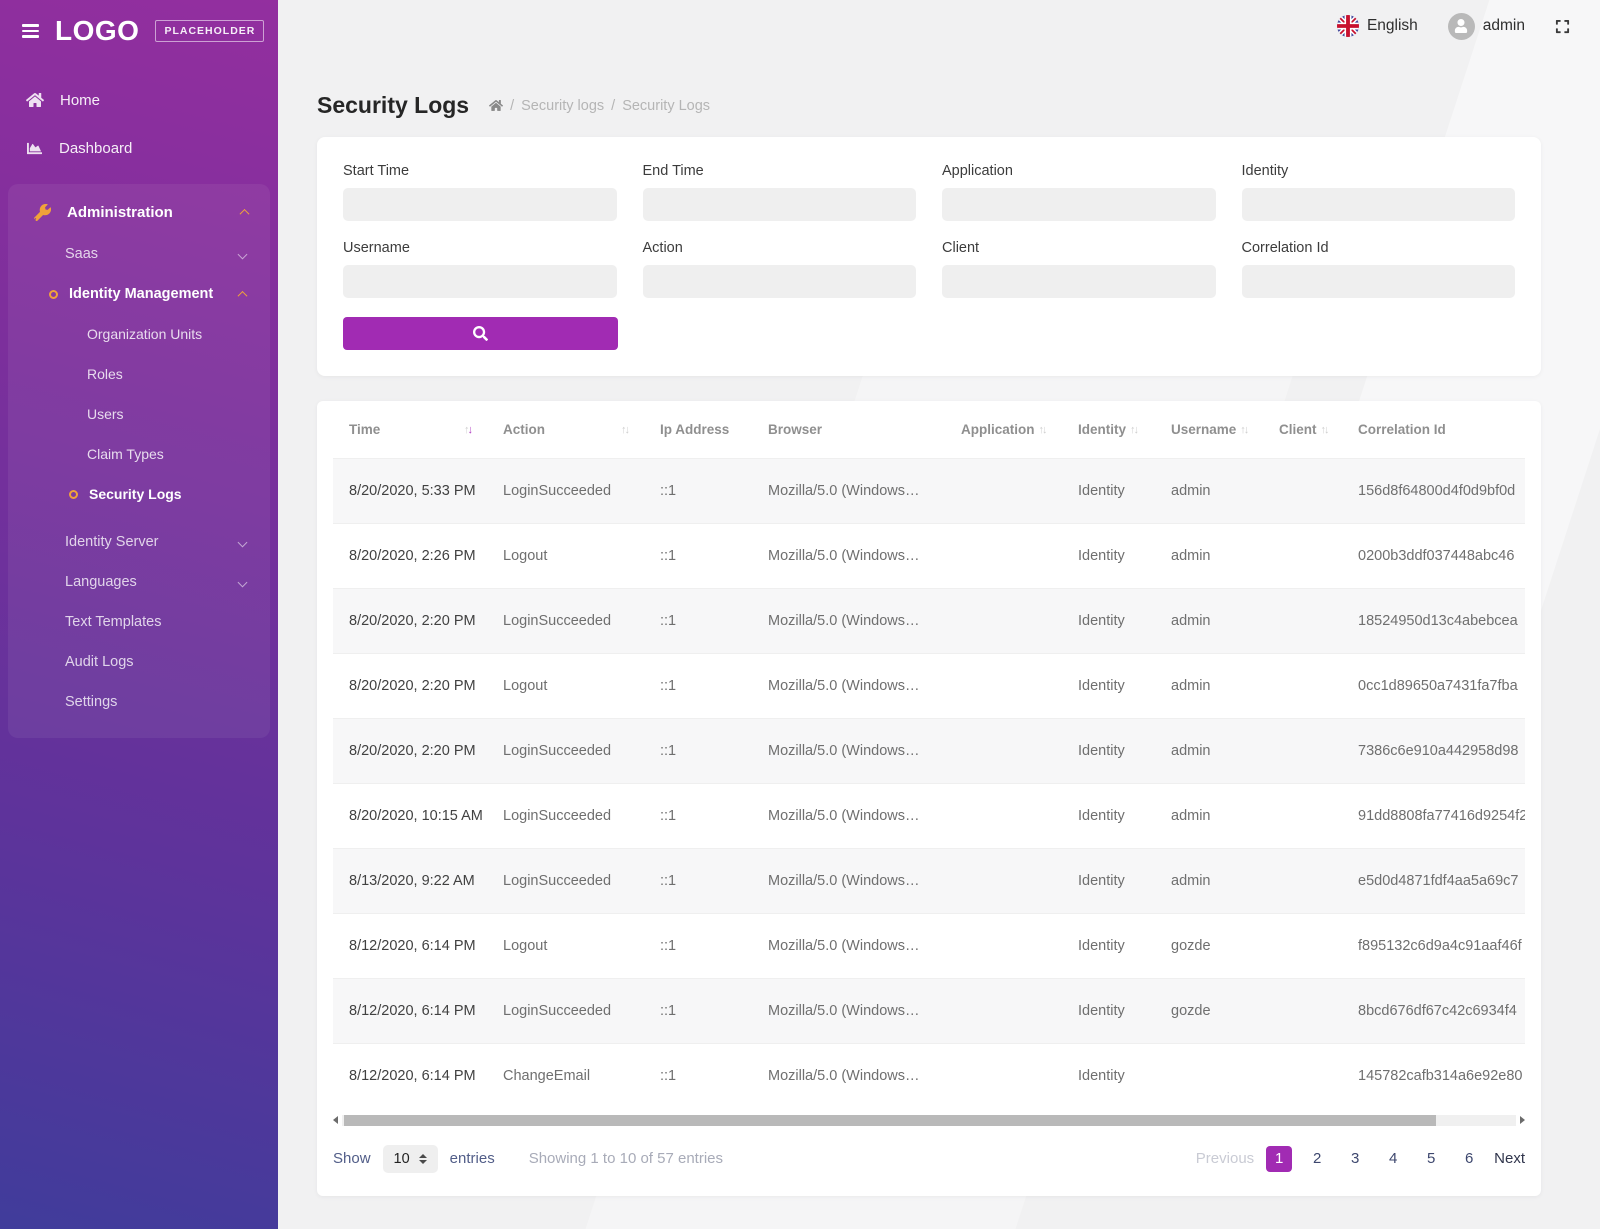  What do you see at coordinates (1437, 1011) in the screenshot?
I see `cell-correlation: 8bcd676df67c42c6934f4` at bounding box center [1437, 1011].